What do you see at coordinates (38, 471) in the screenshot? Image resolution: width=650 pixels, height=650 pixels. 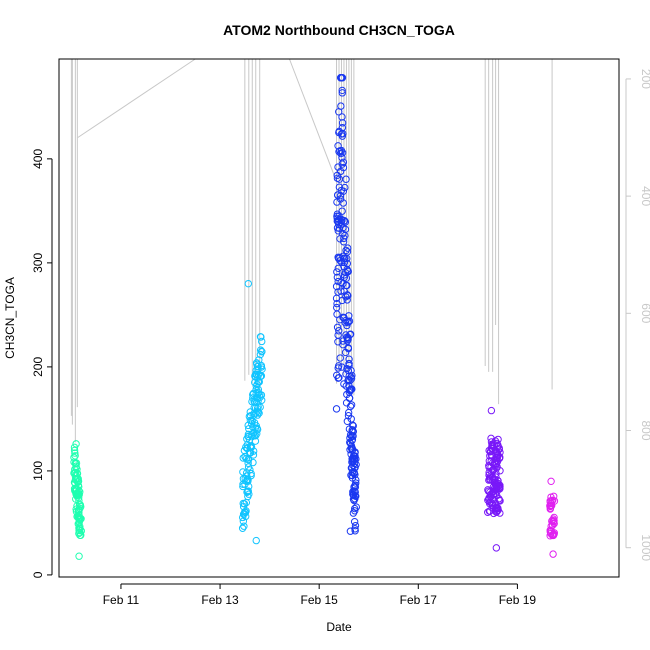 I see `y-tick-label: 100` at bounding box center [38, 471].